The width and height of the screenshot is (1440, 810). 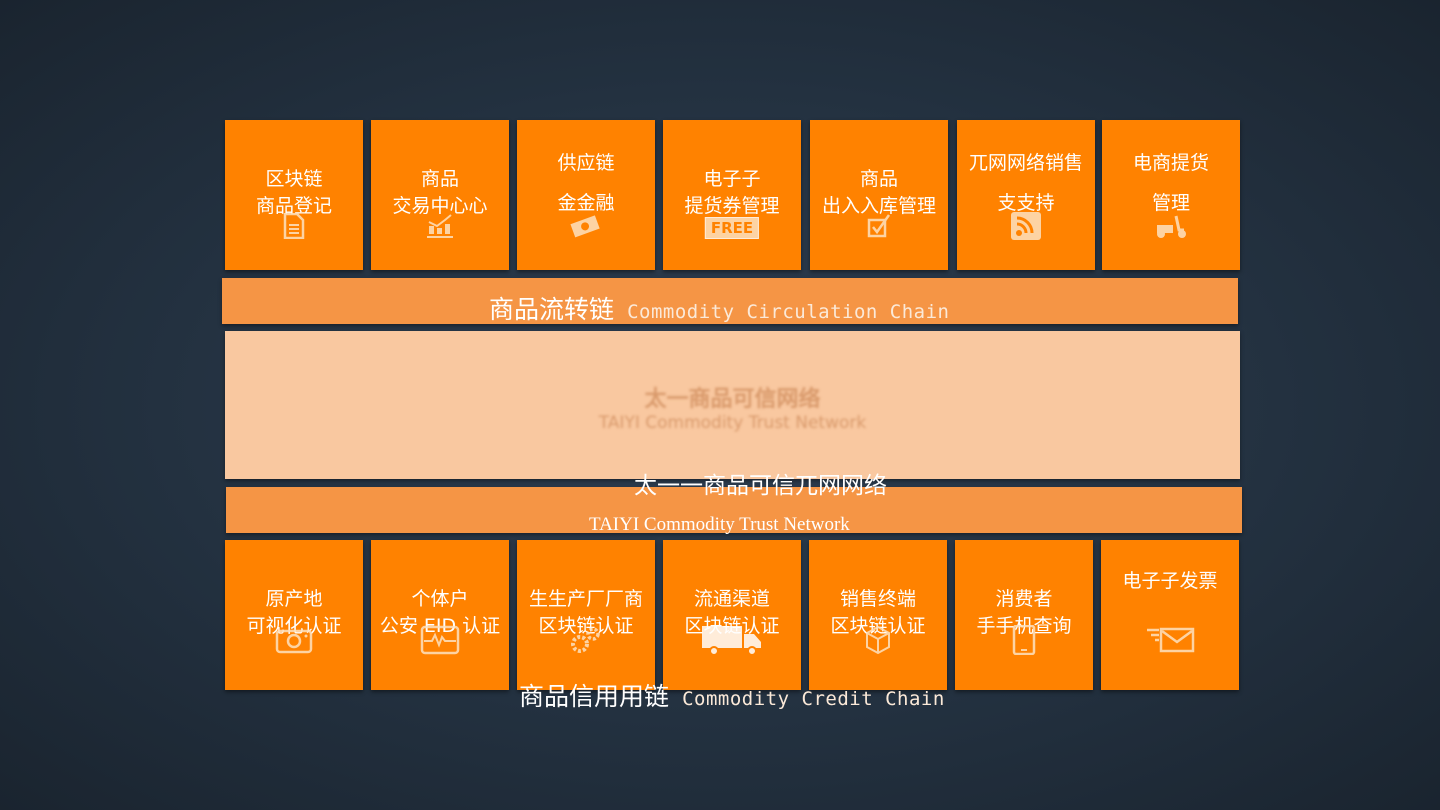 What do you see at coordinates (1024, 615) in the screenshot?
I see `credit-tile: 消费者 手手机查询` at bounding box center [1024, 615].